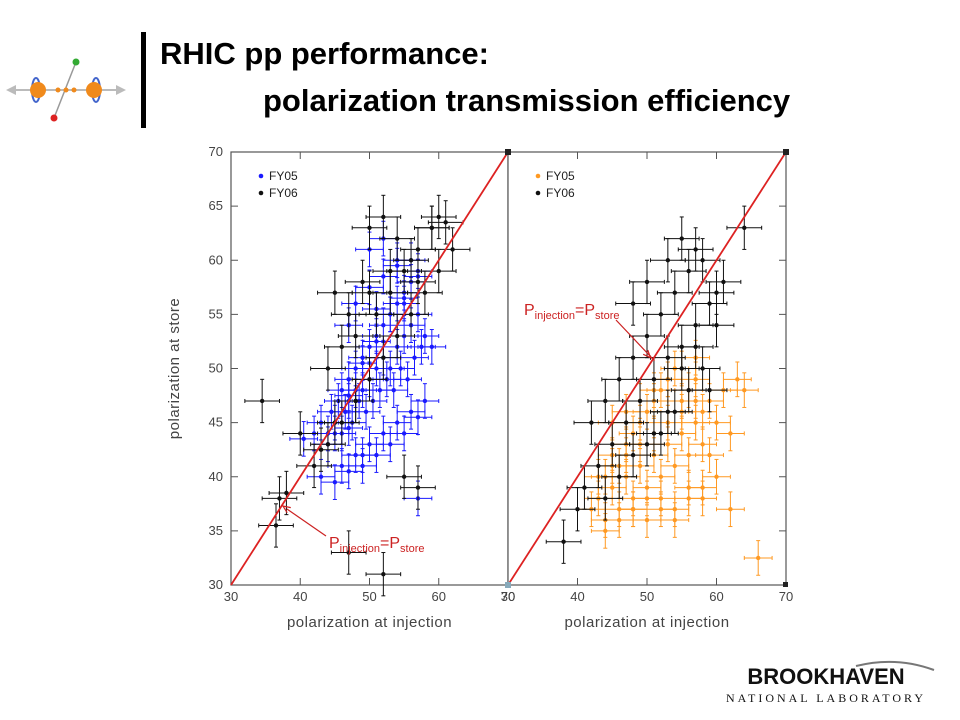 The height and width of the screenshot is (720, 960). Describe the element at coordinates (324, 53) in the screenshot. I see `slide-title-line1: RHIC pp performance:` at that location.